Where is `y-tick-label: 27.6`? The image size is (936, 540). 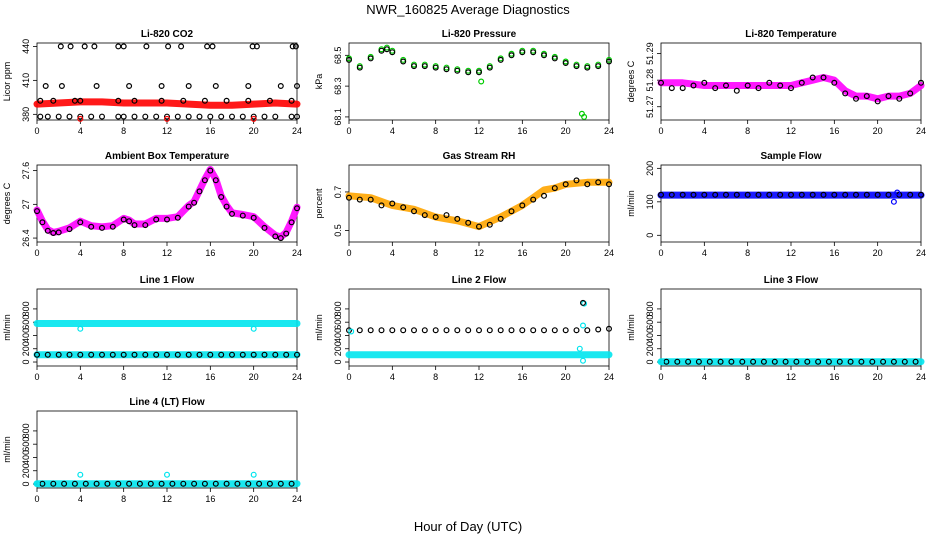
y-tick-label: 27.6 is located at coordinates (26, 171).